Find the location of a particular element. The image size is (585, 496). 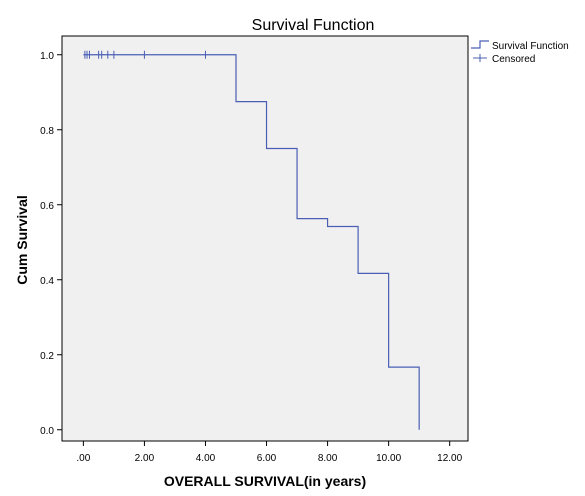

x-tick-label: 2.00 is located at coordinates (145, 458).